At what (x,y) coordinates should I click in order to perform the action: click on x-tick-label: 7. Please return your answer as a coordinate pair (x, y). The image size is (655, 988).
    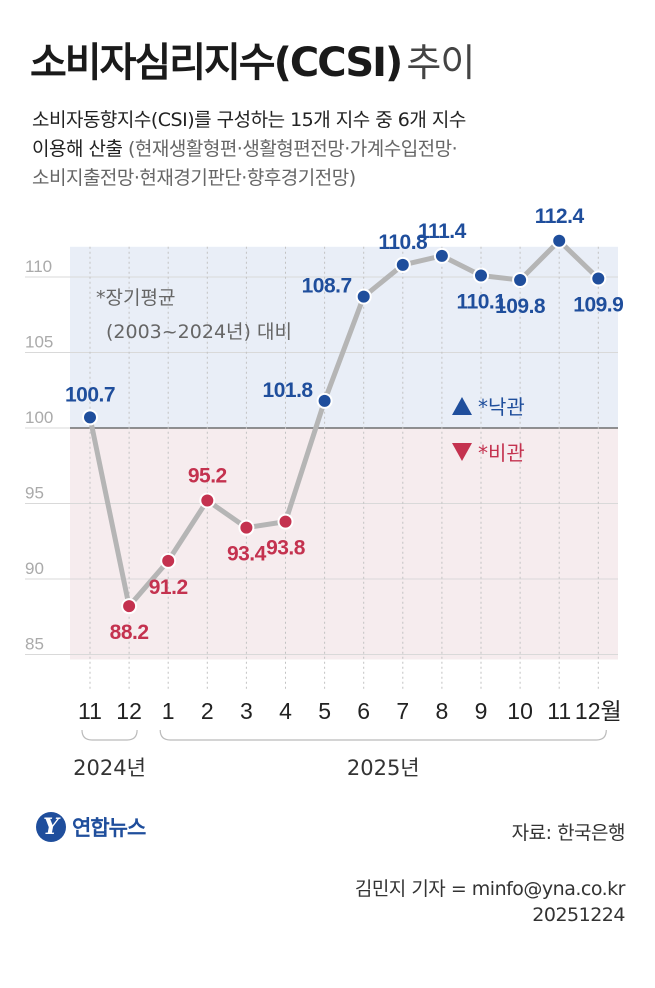
    Looking at the image, I should click on (402, 711).